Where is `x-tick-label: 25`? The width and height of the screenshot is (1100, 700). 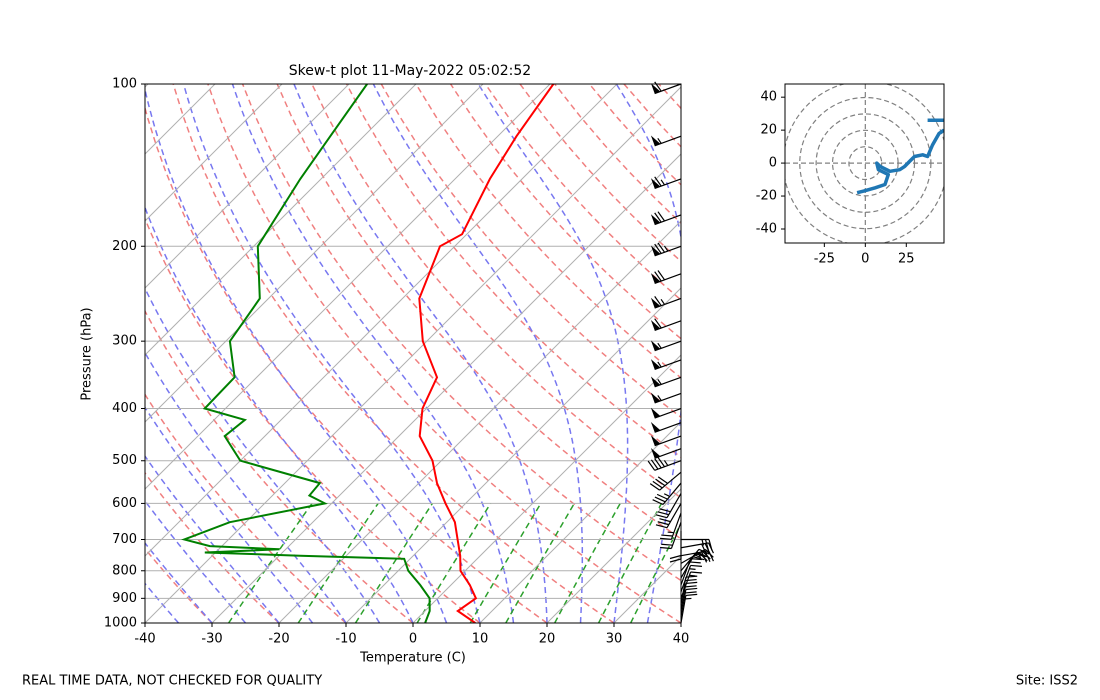
x-tick-label: 25 is located at coordinates (906, 259).